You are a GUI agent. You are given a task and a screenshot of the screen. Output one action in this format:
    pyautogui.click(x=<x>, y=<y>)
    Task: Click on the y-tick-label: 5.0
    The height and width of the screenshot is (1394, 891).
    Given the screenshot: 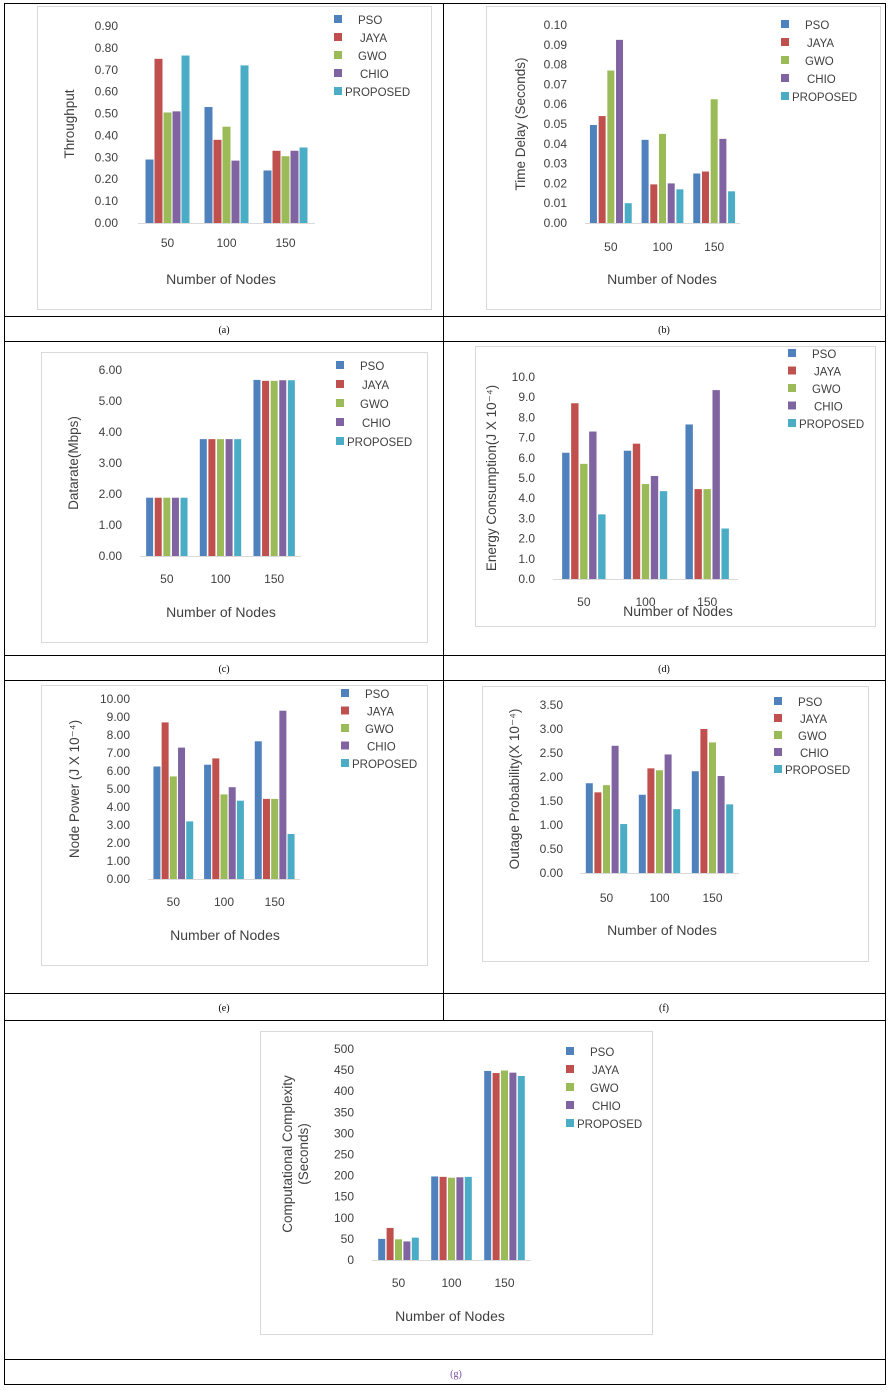 What is the action you would take?
    pyautogui.click(x=526, y=478)
    